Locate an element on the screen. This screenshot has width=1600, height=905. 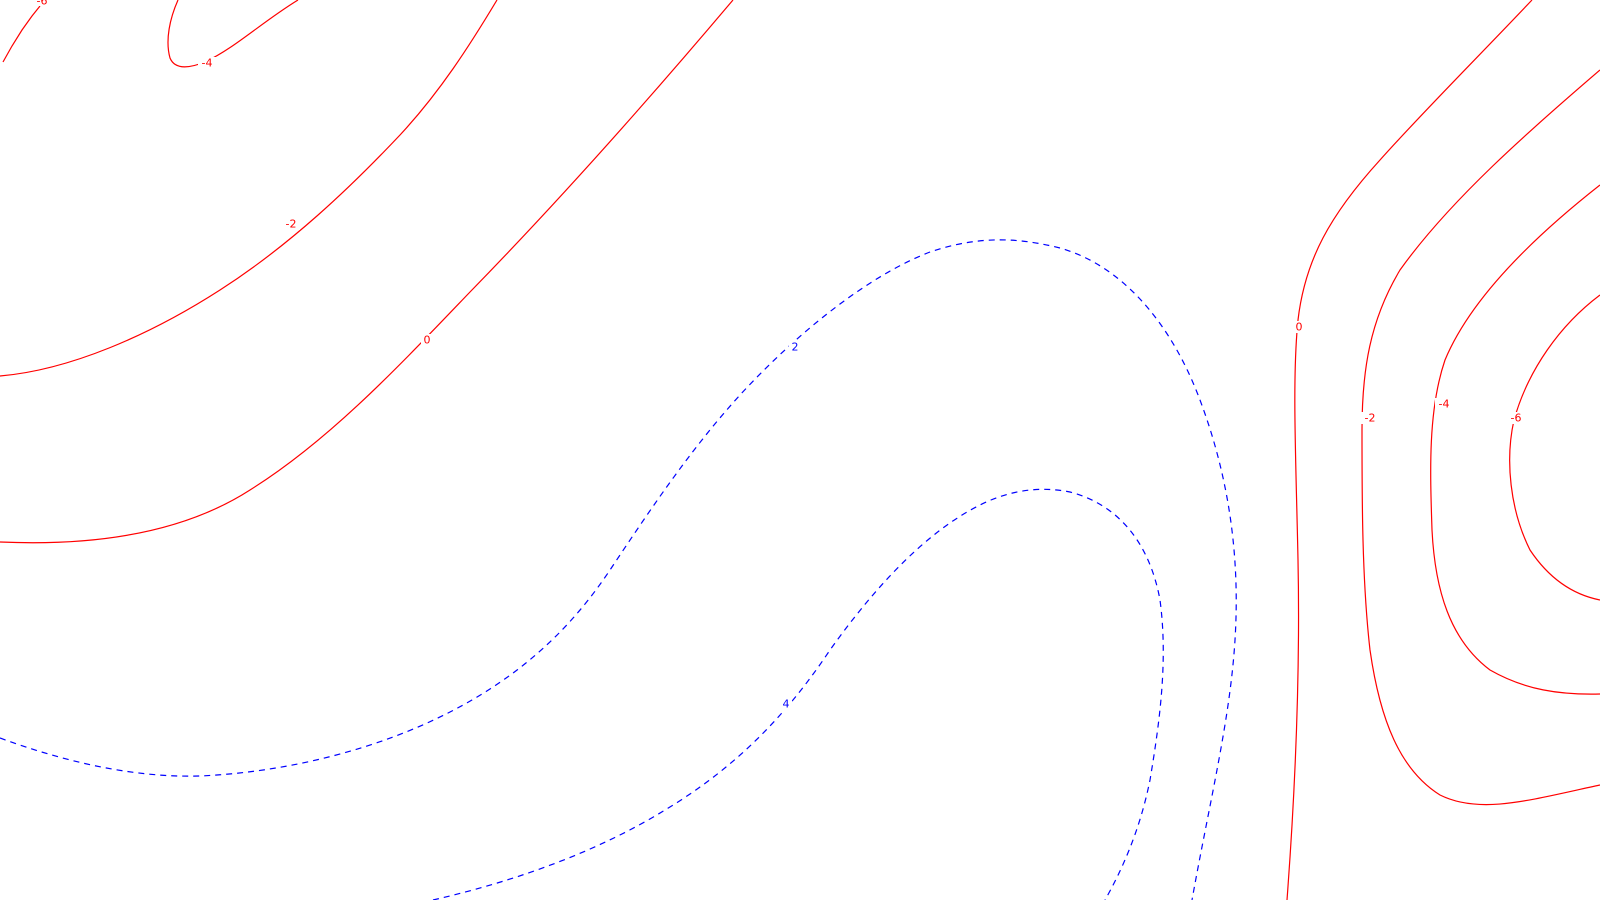
contour-label-p4: 4 is located at coordinates (786, 704).